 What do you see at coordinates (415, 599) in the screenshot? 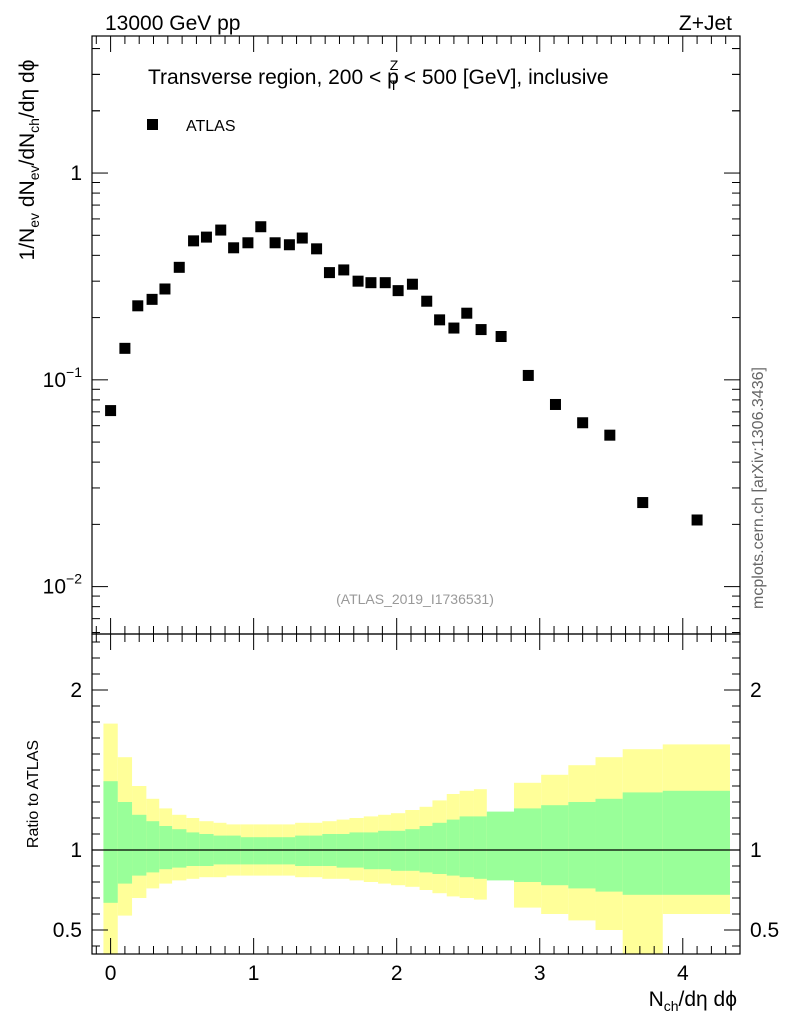
I see `analysis-watermark: (ATLAS_2019_I1736531)` at bounding box center [415, 599].